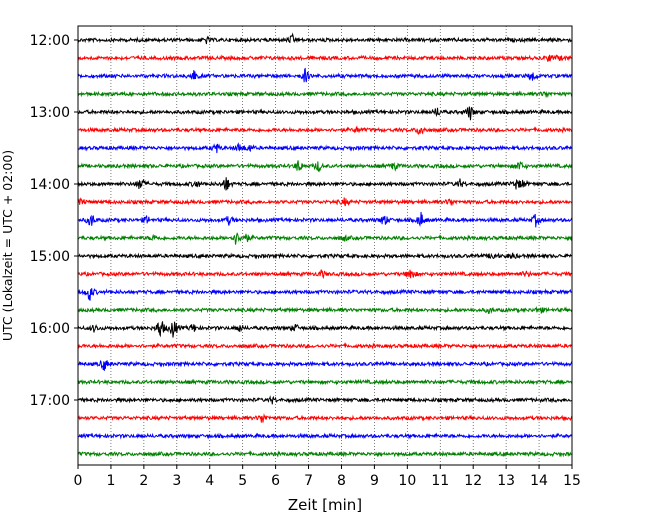 The width and height of the screenshot is (650, 520). Describe the element at coordinates (50, 401) in the screenshot. I see `y-tick-label: 17:00` at that location.